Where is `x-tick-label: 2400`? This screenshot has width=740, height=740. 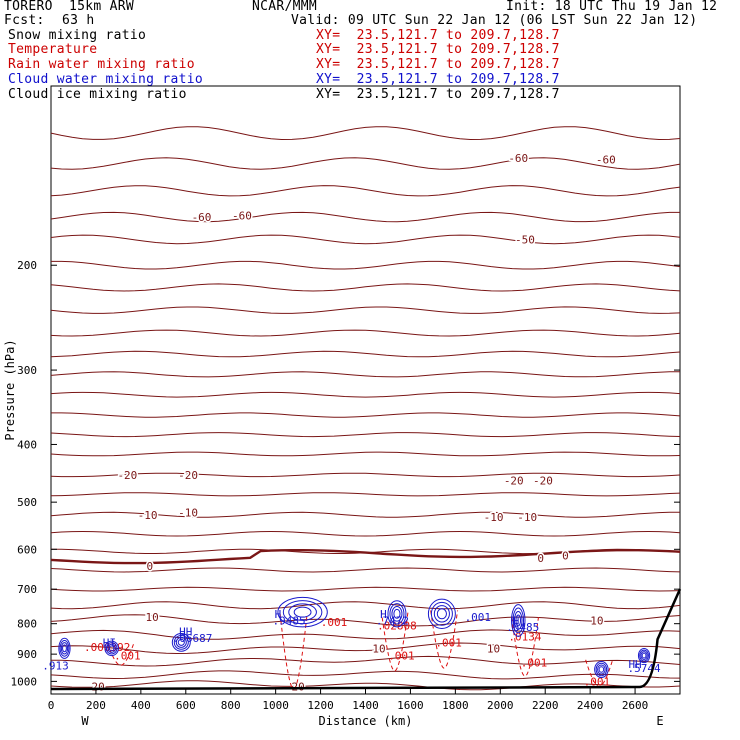
x-tick-label: 2400 is located at coordinates (590, 705).